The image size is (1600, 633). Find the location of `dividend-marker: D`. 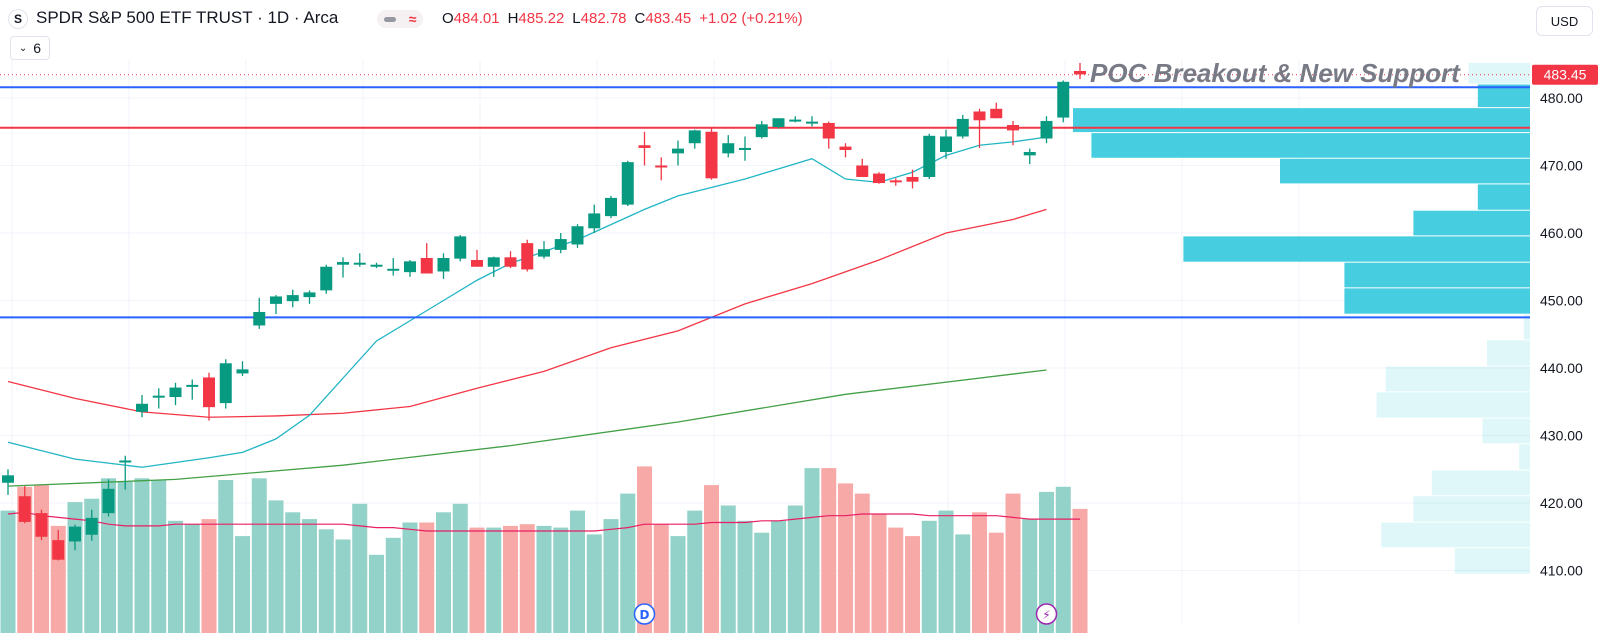

dividend-marker: D is located at coordinates (644, 614).